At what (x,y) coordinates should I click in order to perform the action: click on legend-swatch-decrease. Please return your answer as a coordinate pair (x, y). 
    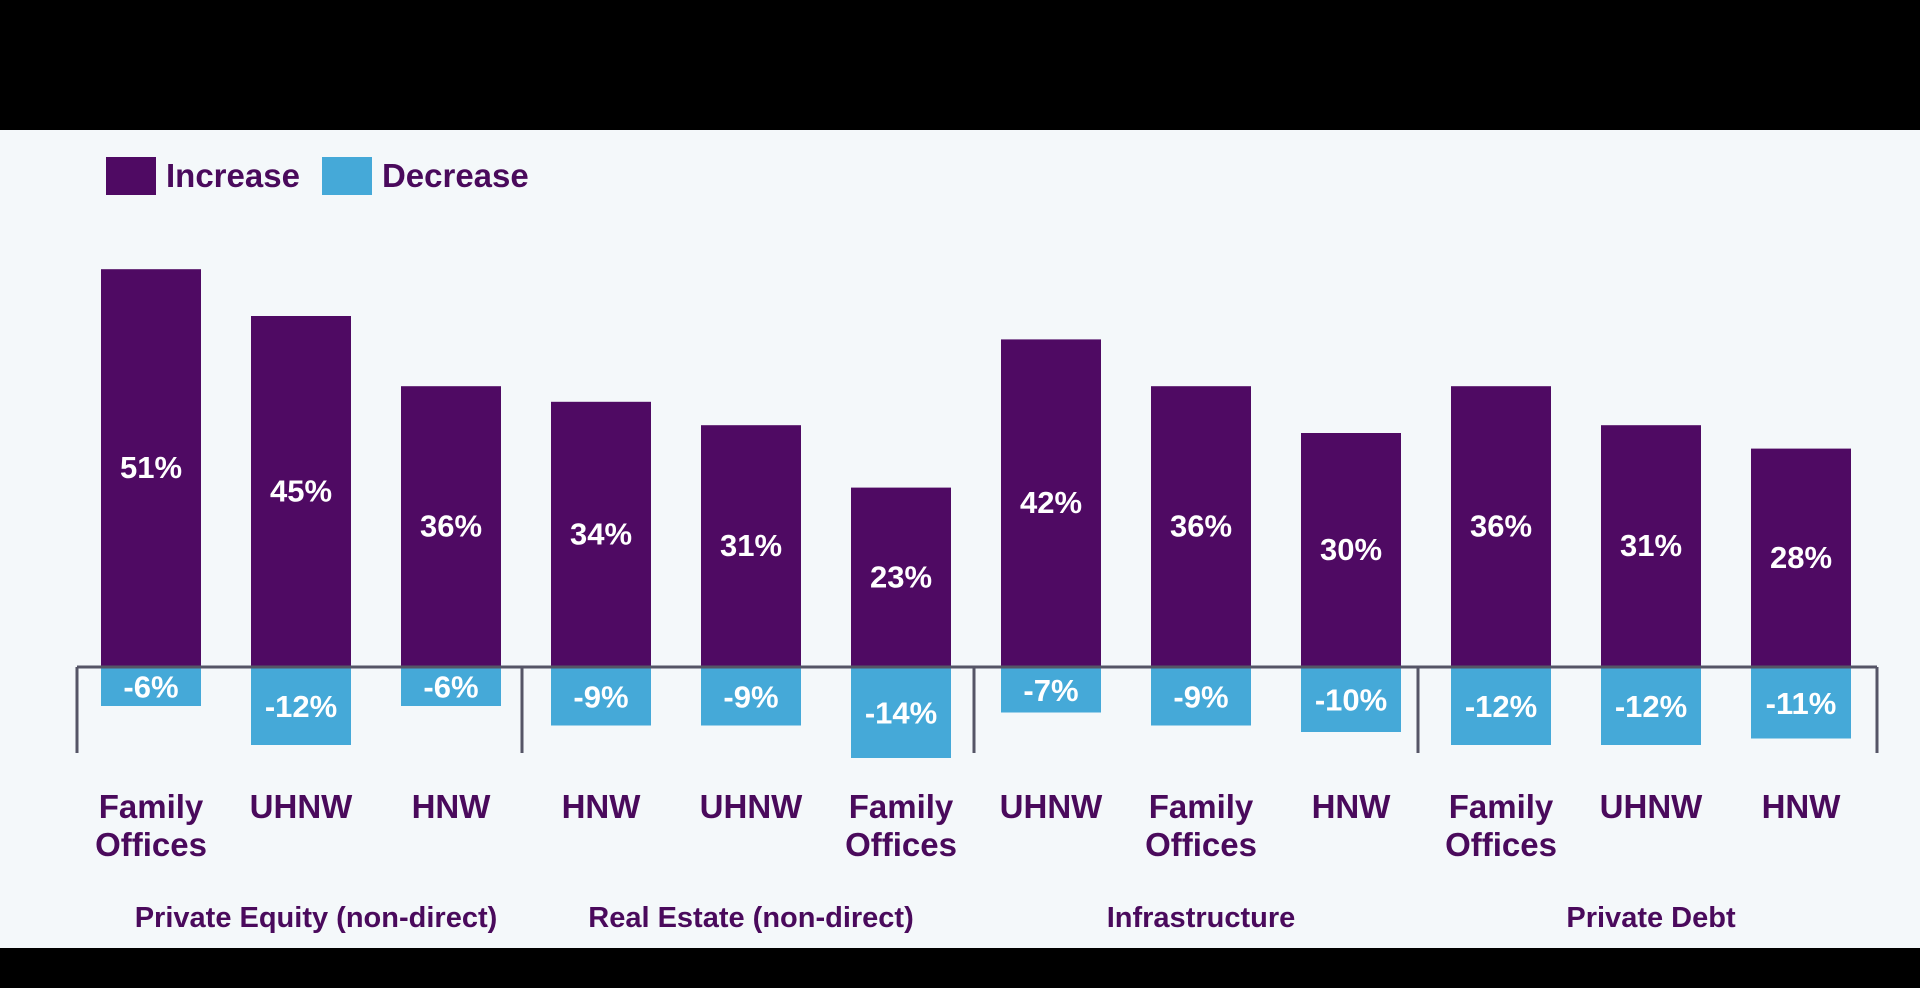
    Looking at the image, I should click on (346, 176).